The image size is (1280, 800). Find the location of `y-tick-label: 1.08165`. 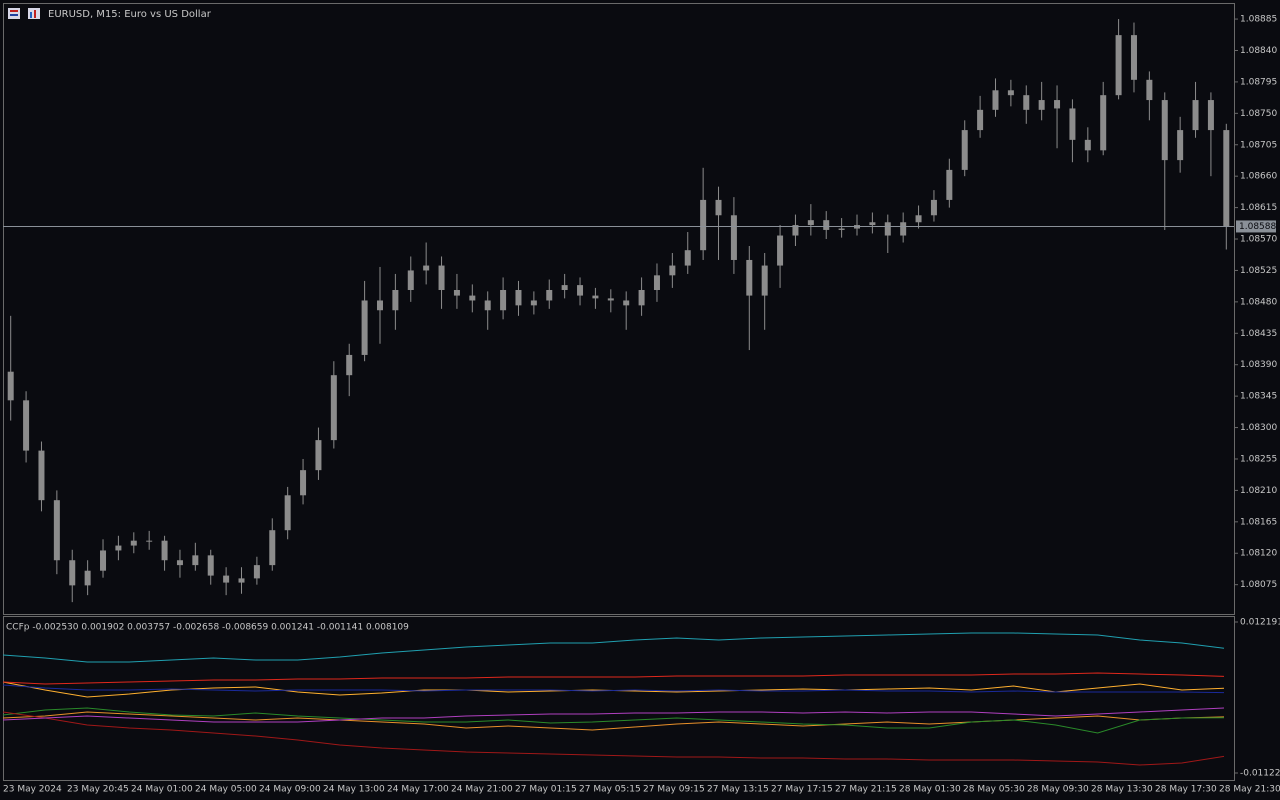

y-tick-label: 1.08165 is located at coordinates (1258, 522).